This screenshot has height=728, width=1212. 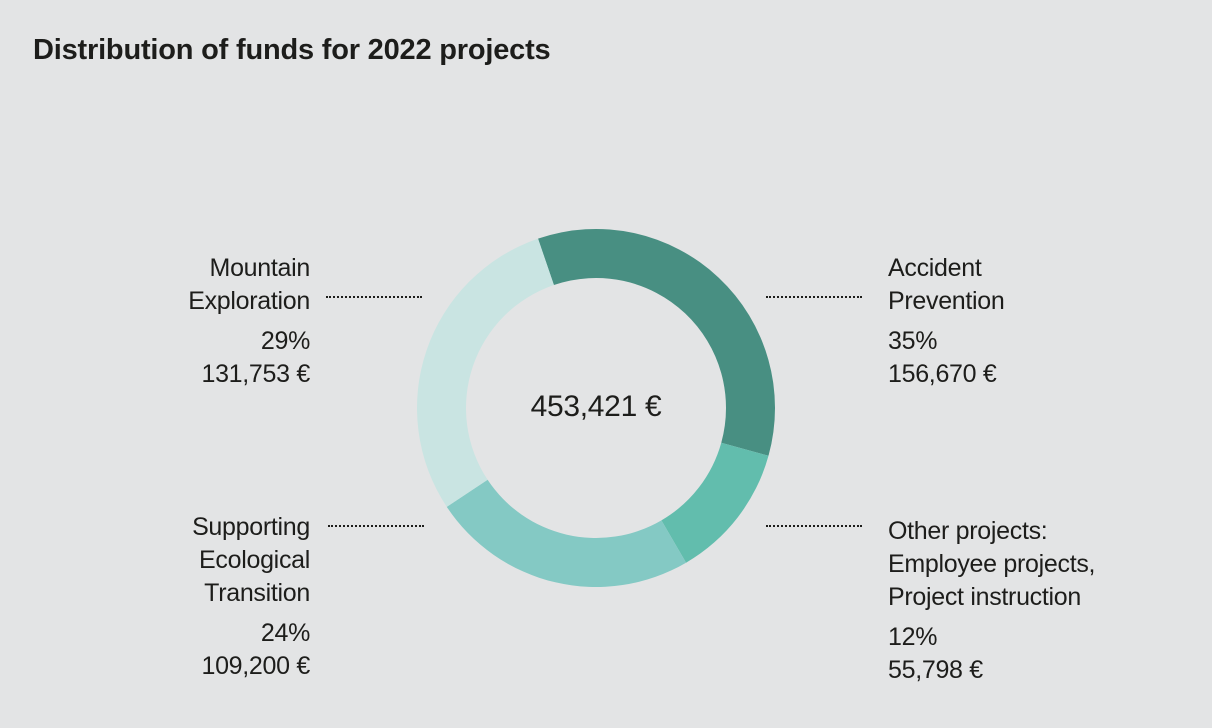 I want to click on slice-label-accident-prevention: Accident Prevention 35% 156,670 €, so click(x=946, y=321).